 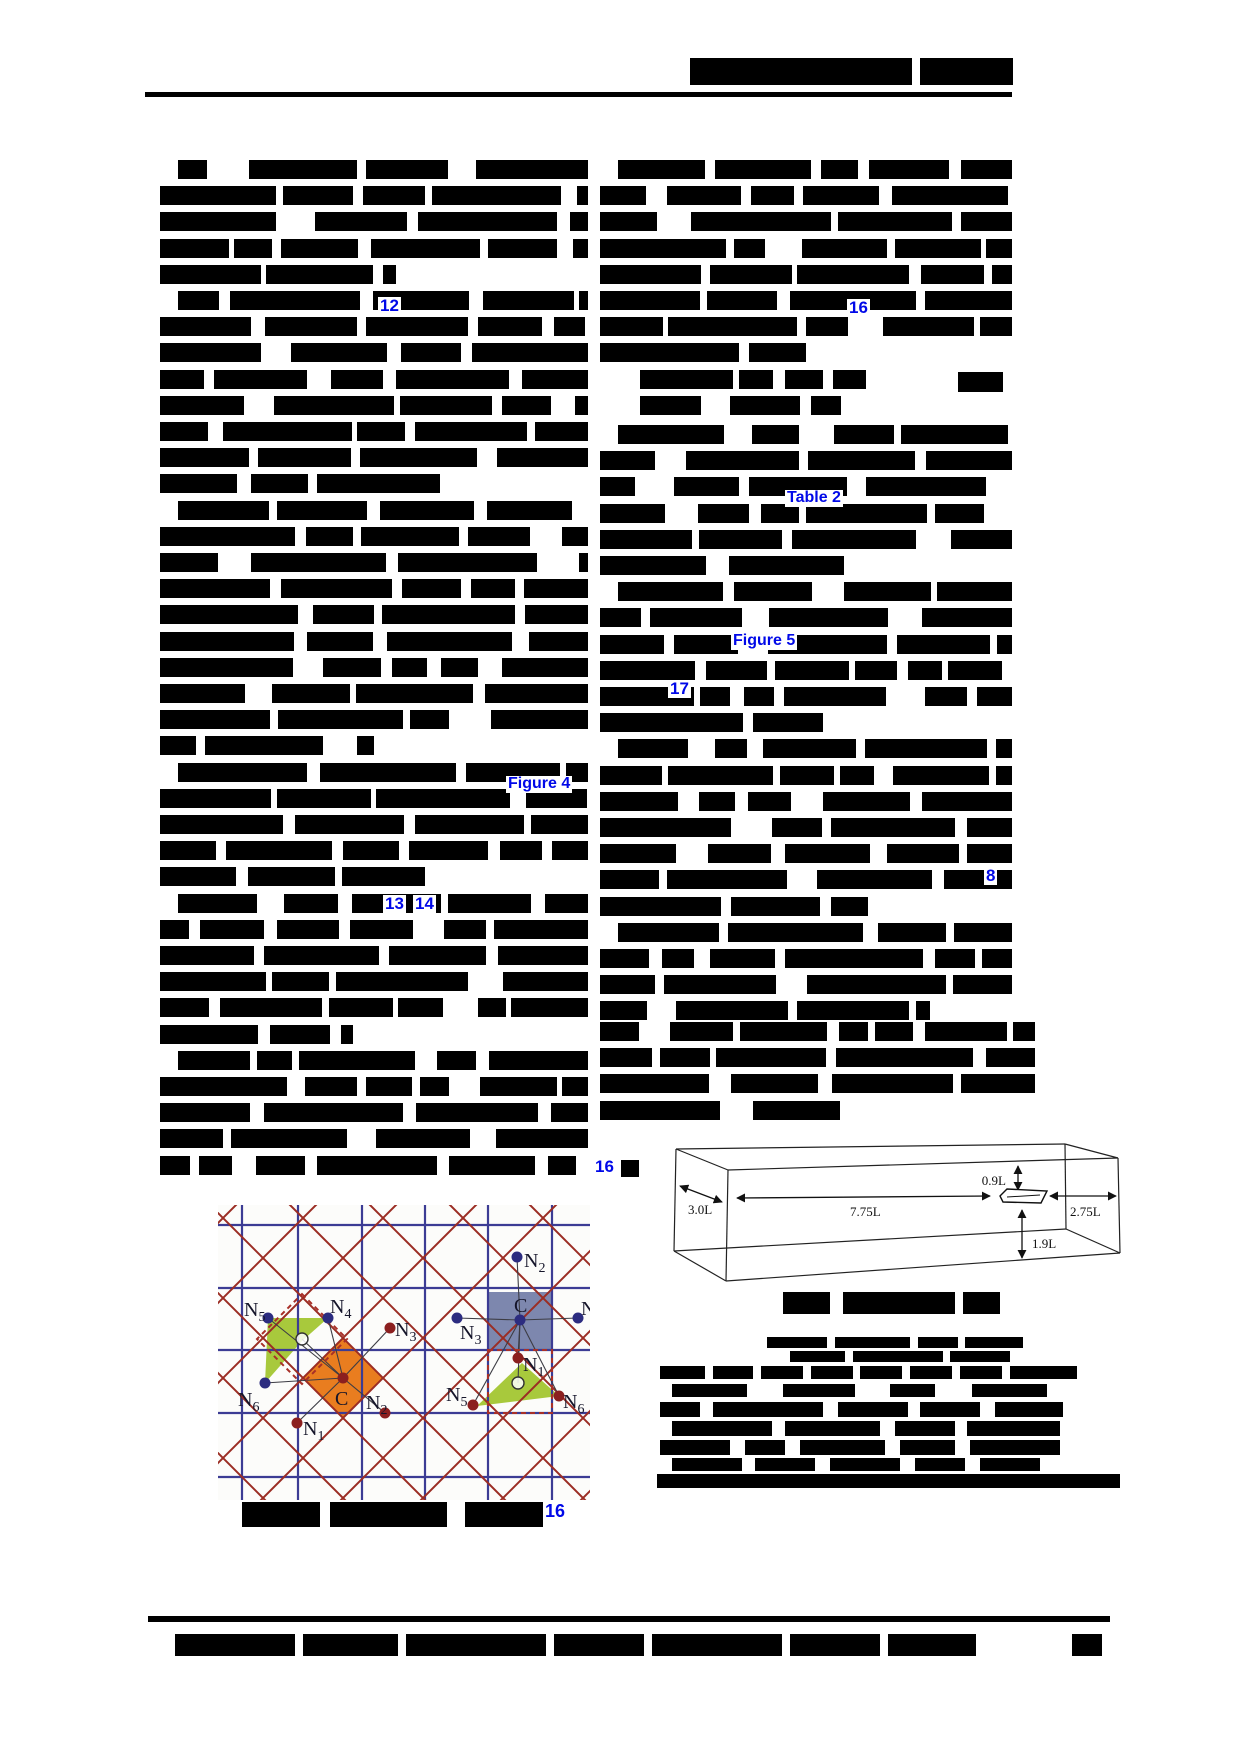 I want to click on link-figure-4: Figure 4, so click(x=539, y=784).